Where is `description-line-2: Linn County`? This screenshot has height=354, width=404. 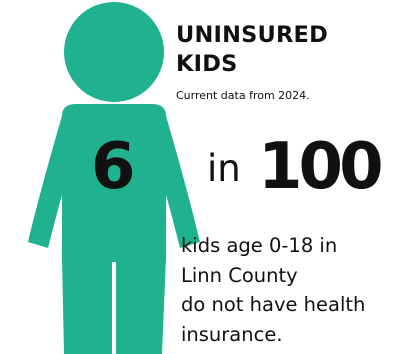
description-line-2: Linn County is located at coordinates (239, 275).